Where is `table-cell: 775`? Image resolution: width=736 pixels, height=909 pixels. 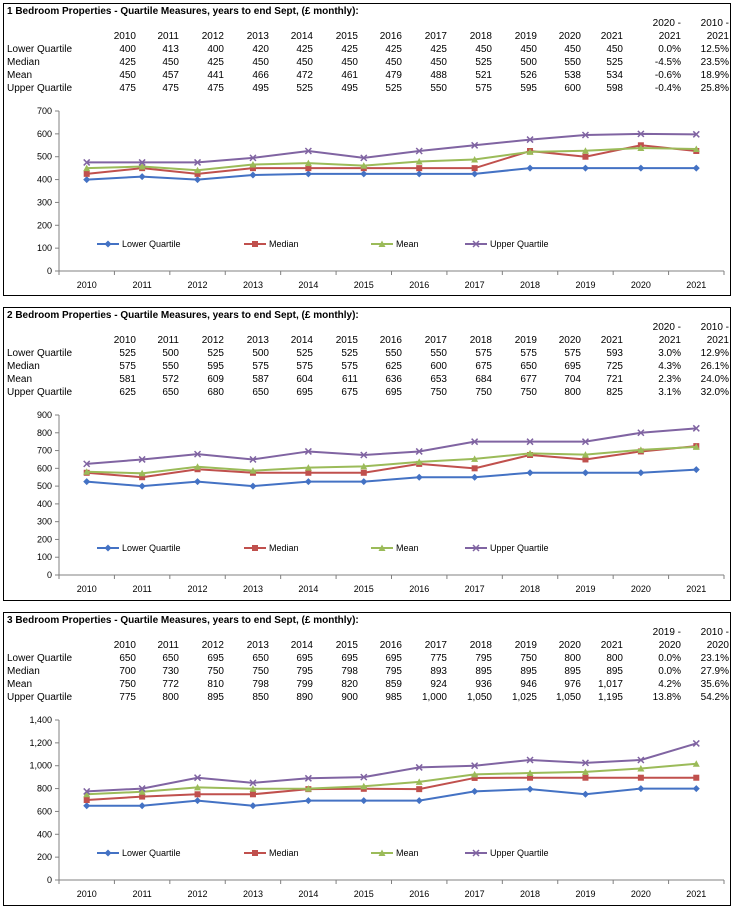 table-cell: 775 is located at coordinates (127, 697).